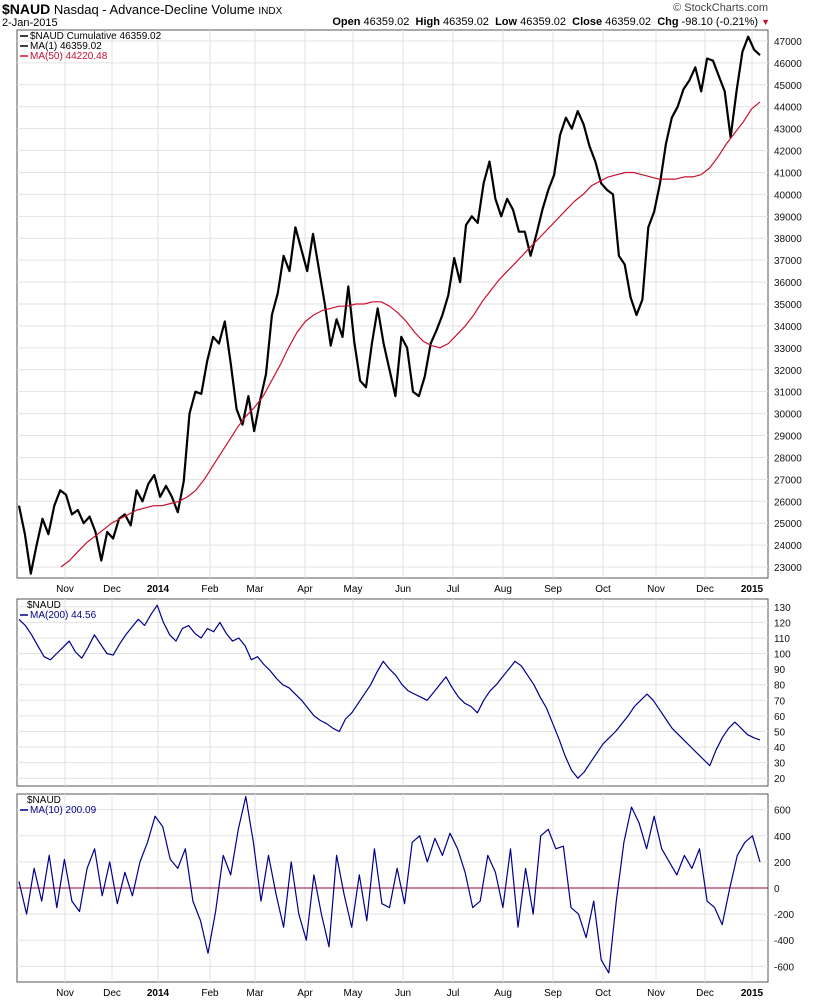 Image resolution: width=820 pixels, height=1000 pixels. I want to click on y-tick-label: 40000, so click(788, 195).